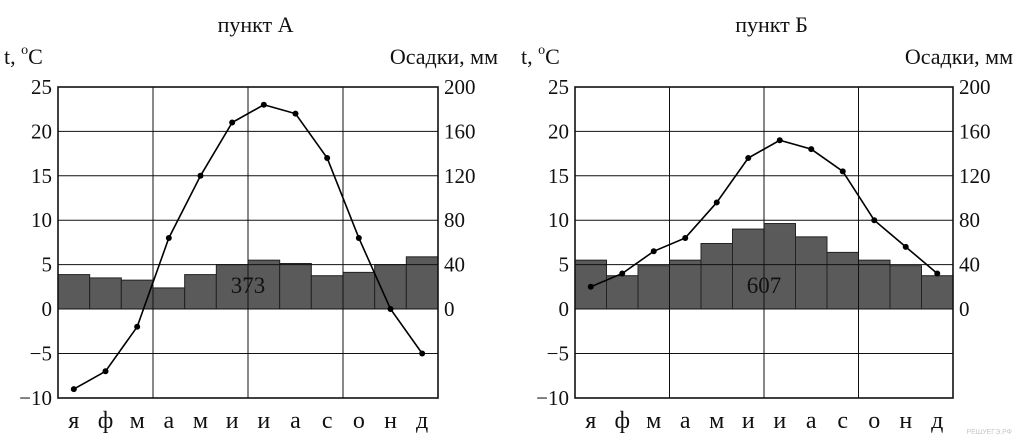  Describe the element at coordinates (764, 213) in the screenshot. I see `temperature-line` at that location.